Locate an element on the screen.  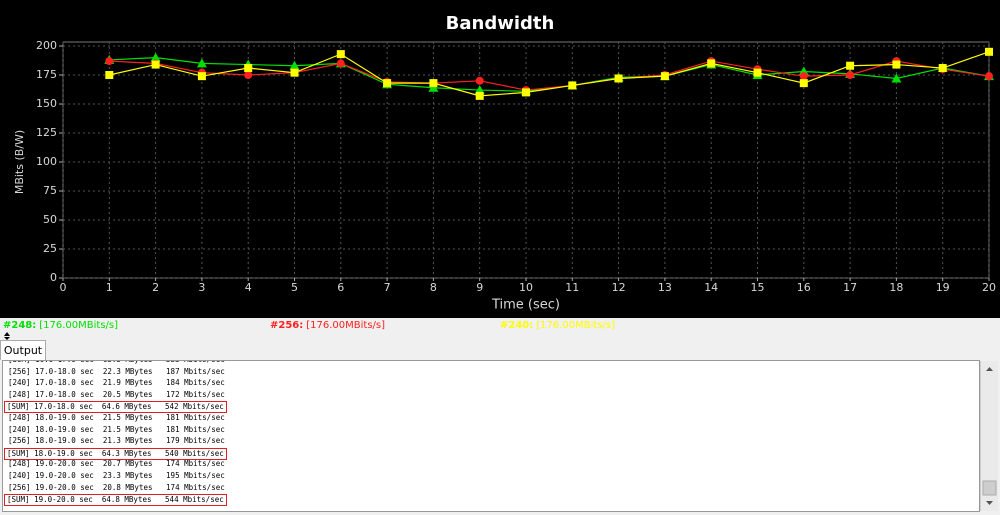
y-tick-label: 175 is located at coordinates (46, 74).